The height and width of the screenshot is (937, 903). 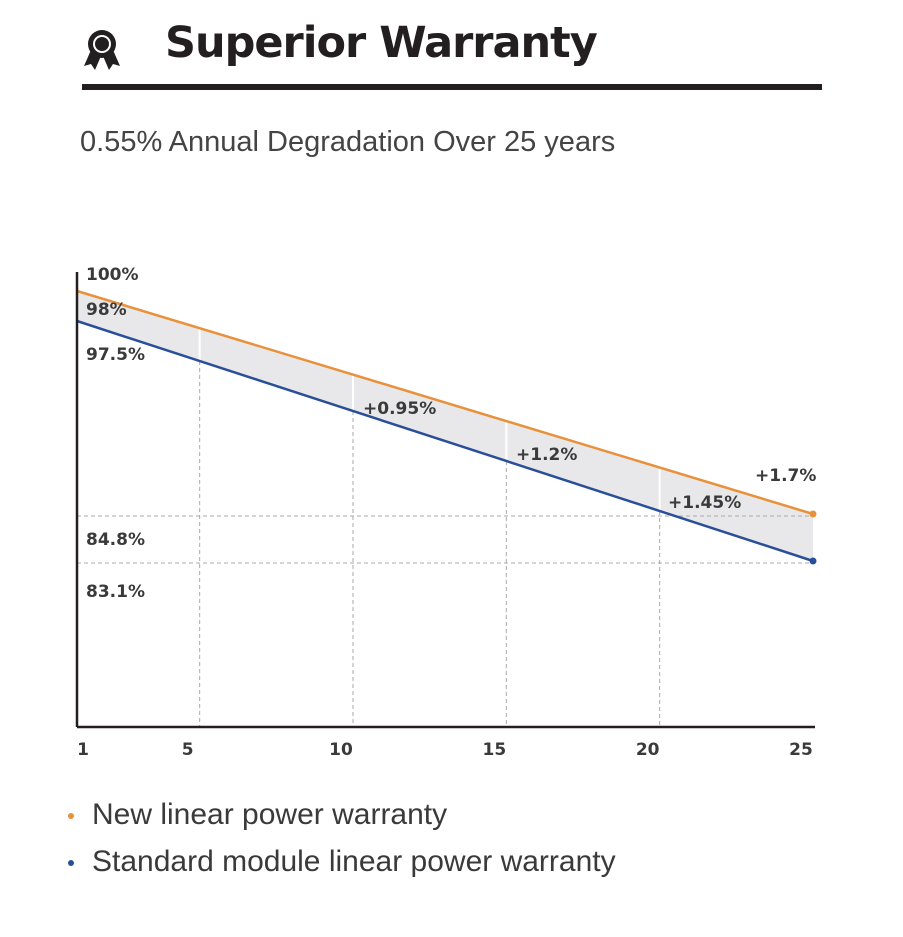 I want to click on legend-label: New linear power warranty, so click(x=270, y=814).